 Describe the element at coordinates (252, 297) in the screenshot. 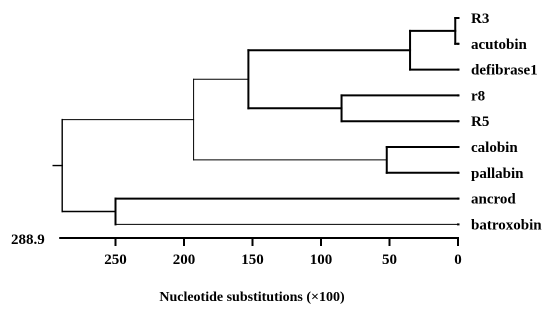

I see `axis-title: Nucleotide substitutions (×100)` at that location.